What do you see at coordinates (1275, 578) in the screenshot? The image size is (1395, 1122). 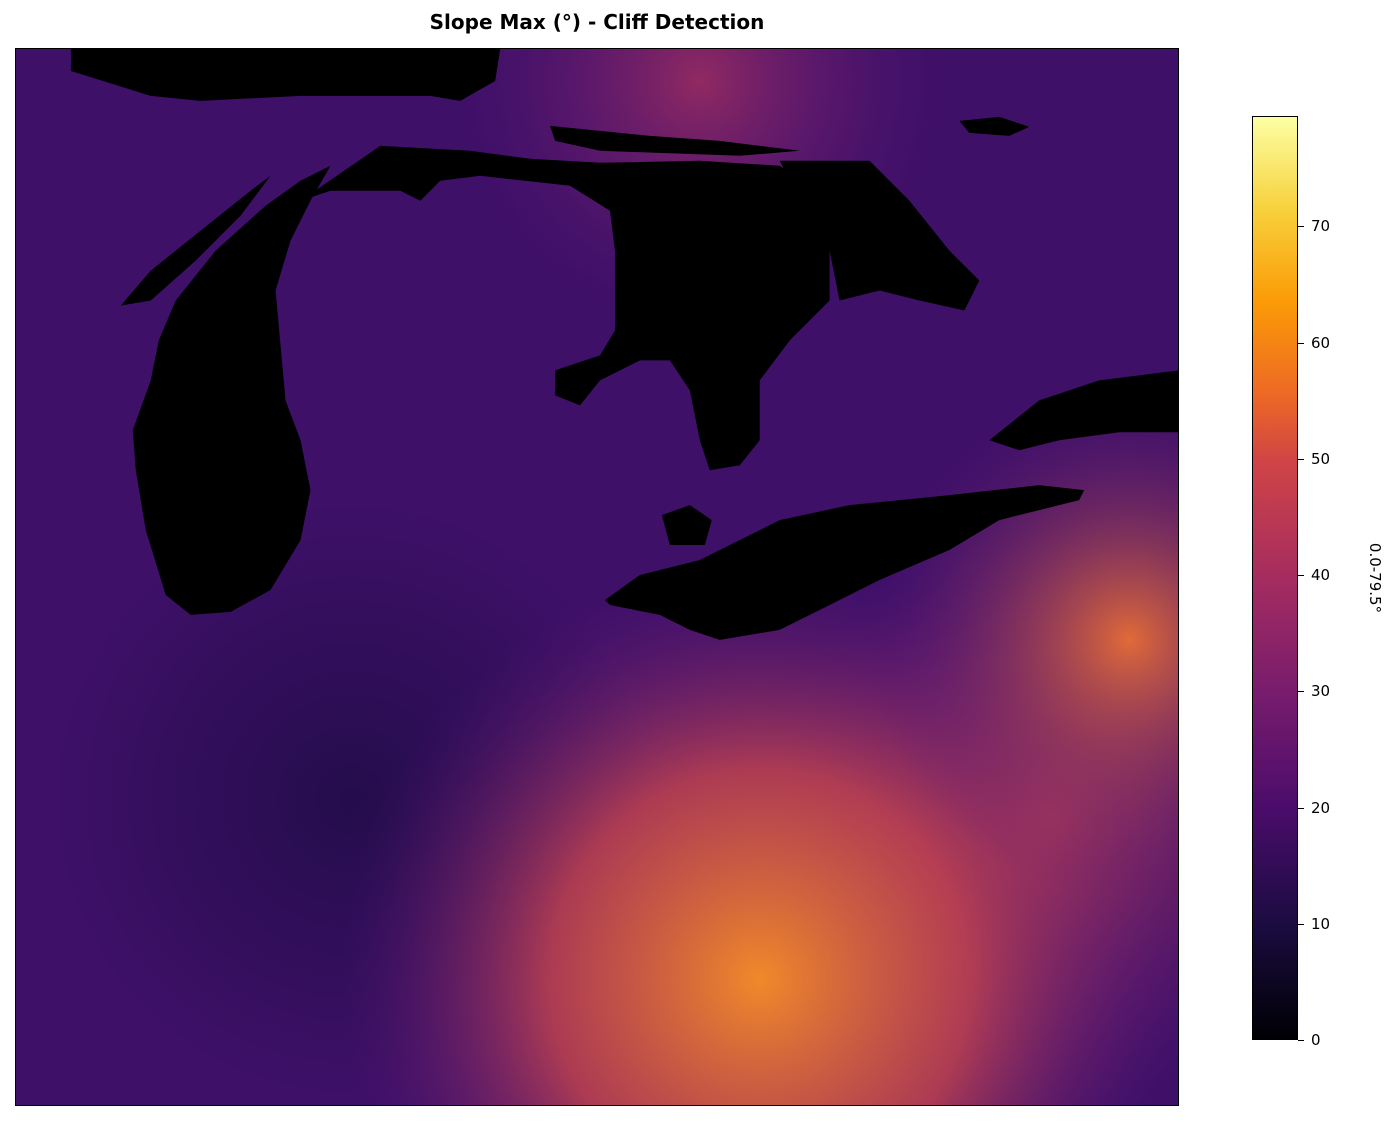 I see `colorbar` at bounding box center [1275, 578].